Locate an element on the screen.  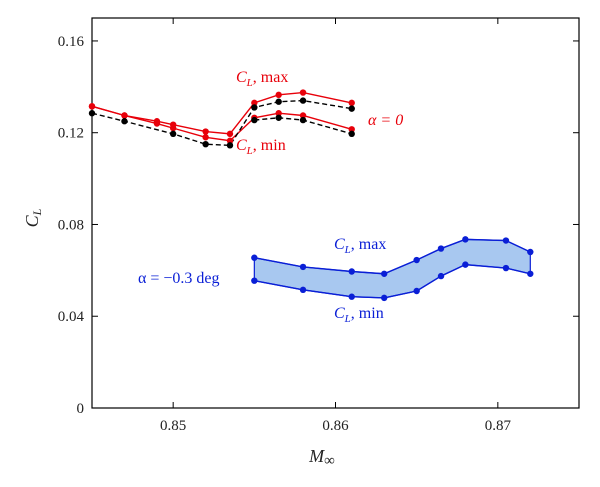
x-tick-label: 0.85 is located at coordinates (173, 426).